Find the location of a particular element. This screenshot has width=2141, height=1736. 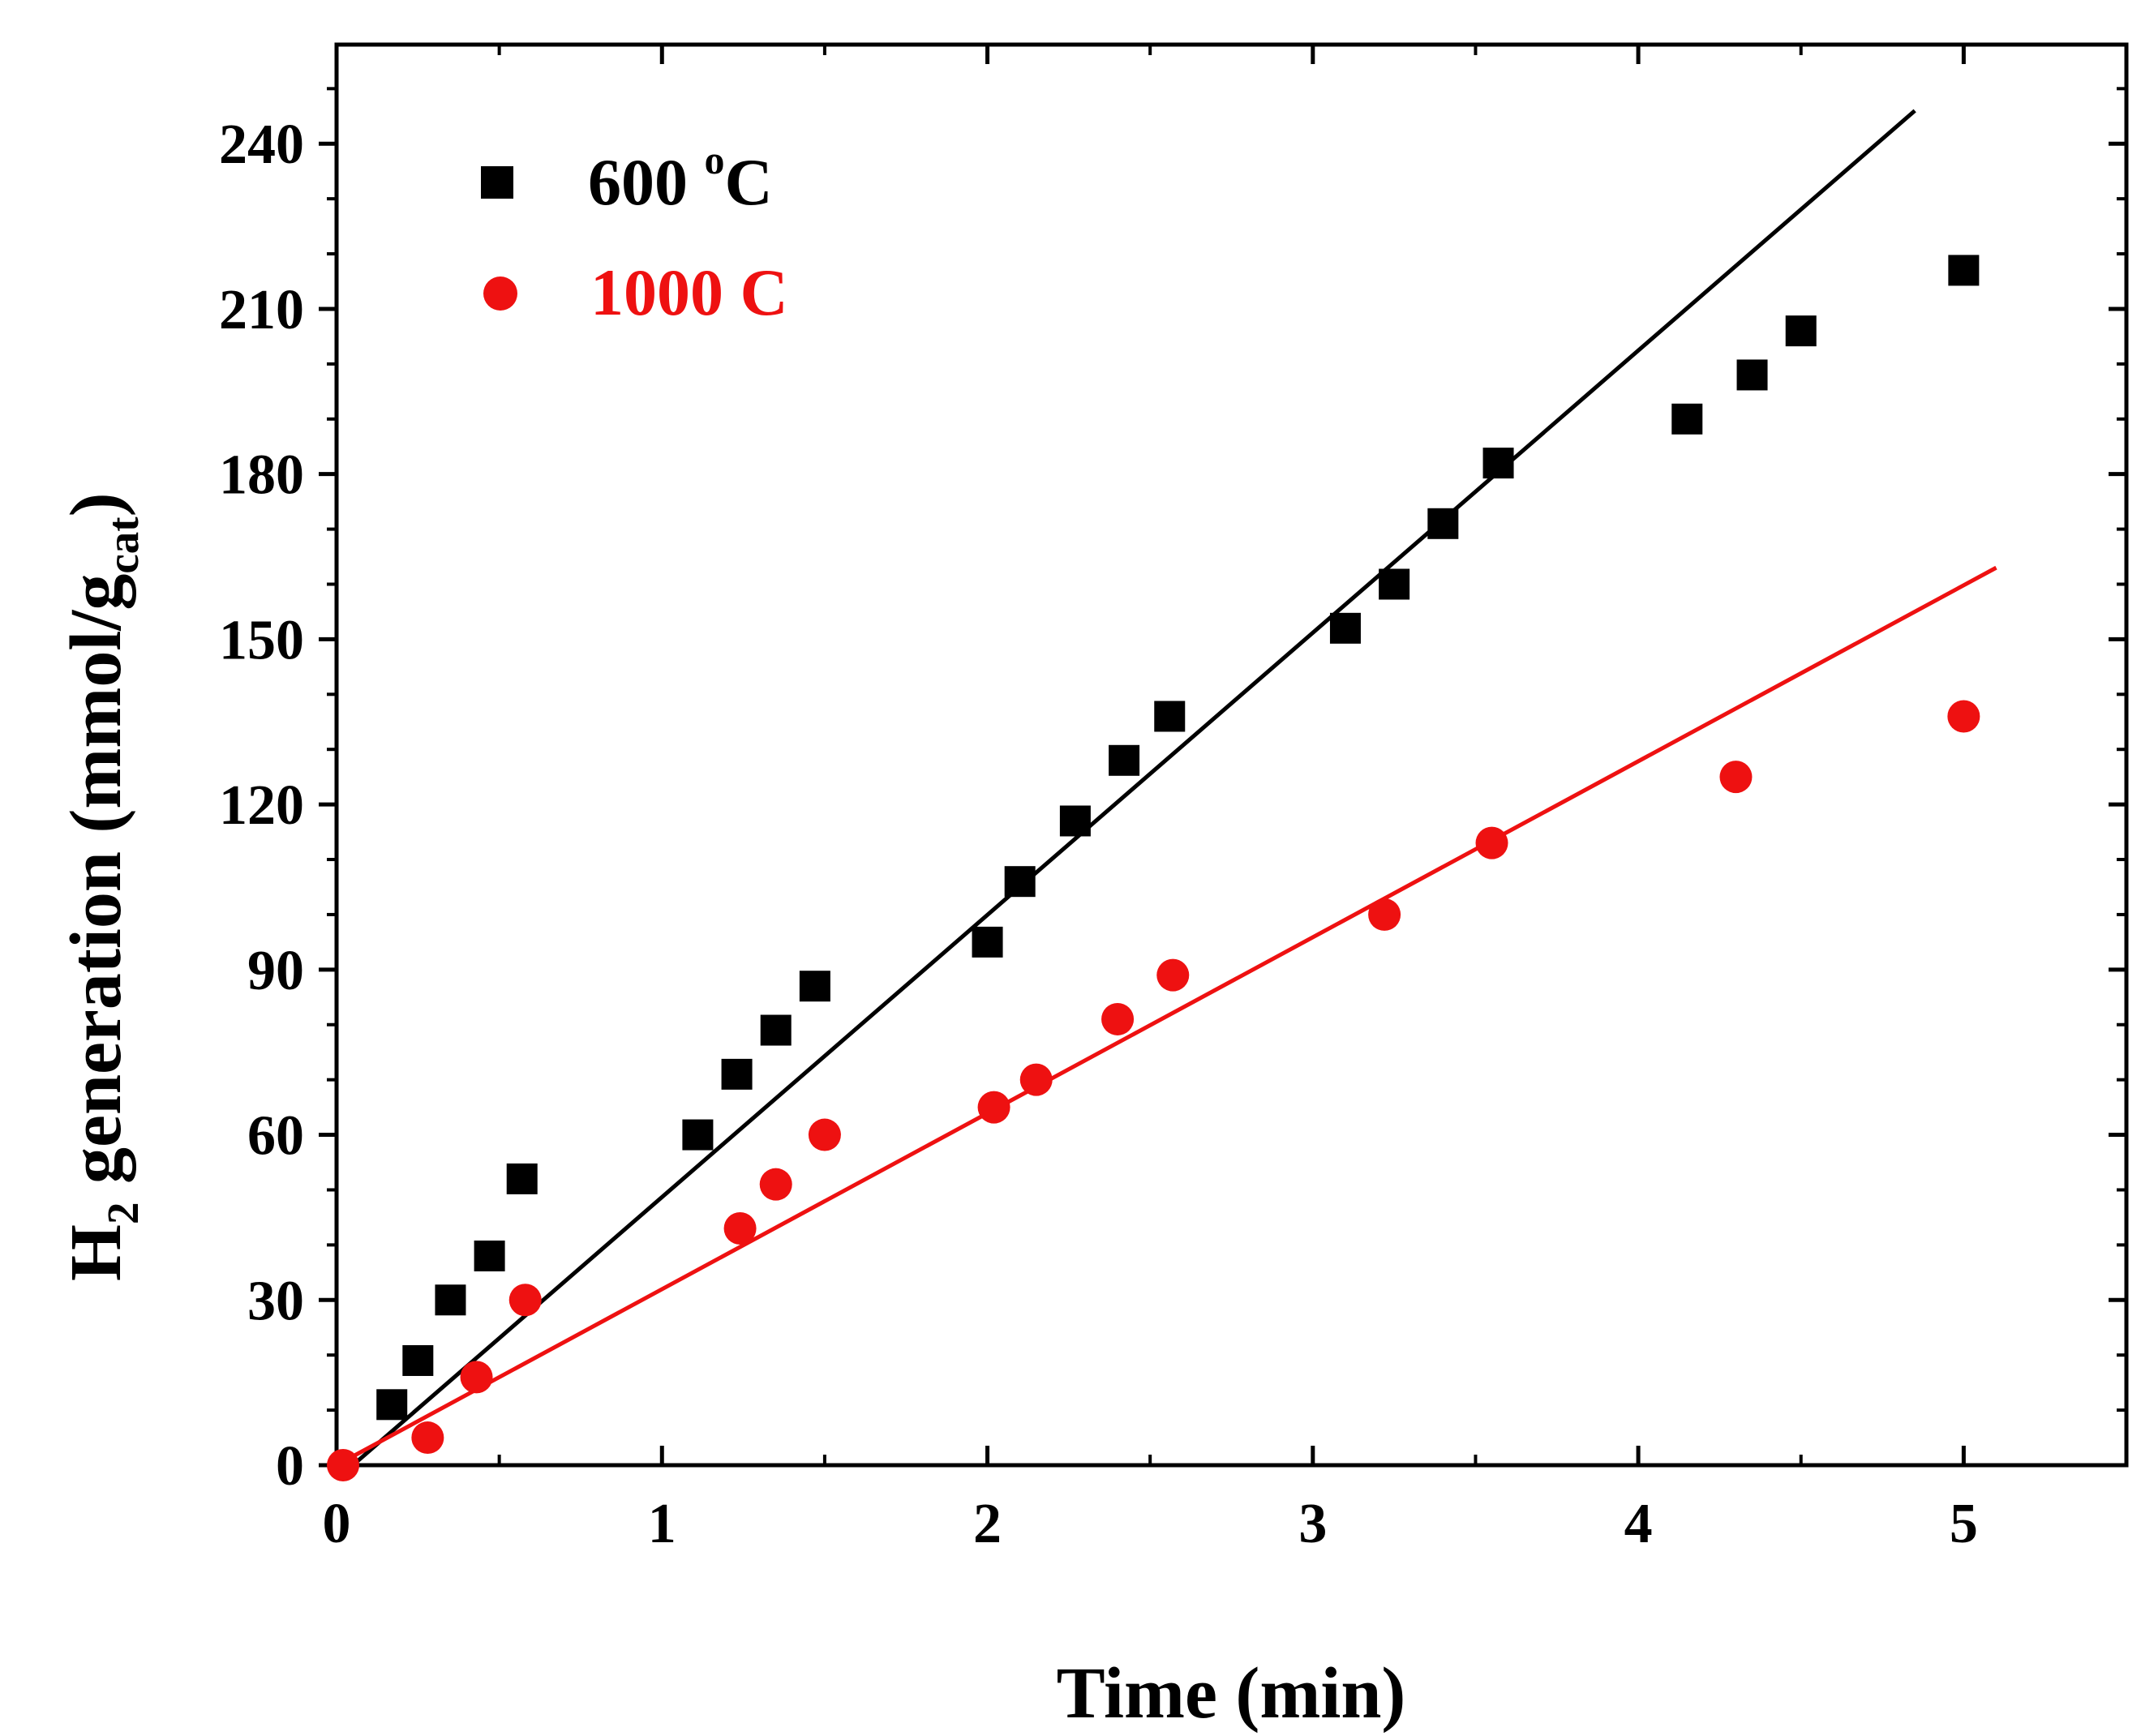

x-tick-label-1: 1 is located at coordinates (662, 1524).